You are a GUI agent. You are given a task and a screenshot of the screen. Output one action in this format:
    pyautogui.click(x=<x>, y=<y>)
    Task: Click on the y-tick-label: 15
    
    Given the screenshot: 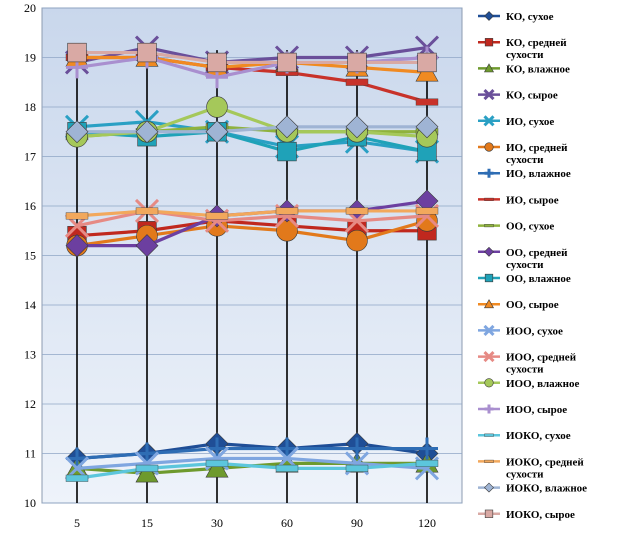 What is the action you would take?
    pyautogui.click(x=30, y=256)
    